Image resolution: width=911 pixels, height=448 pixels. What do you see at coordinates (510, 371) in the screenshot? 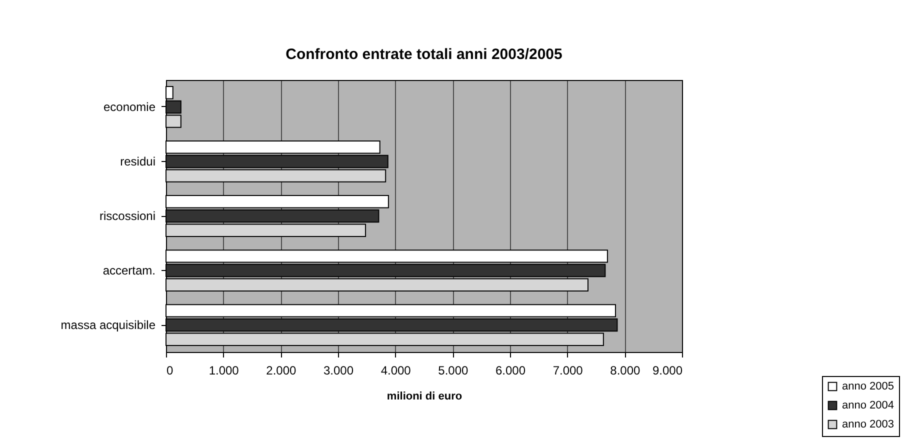
I see `x-tick-label: 6.000` at bounding box center [510, 371].